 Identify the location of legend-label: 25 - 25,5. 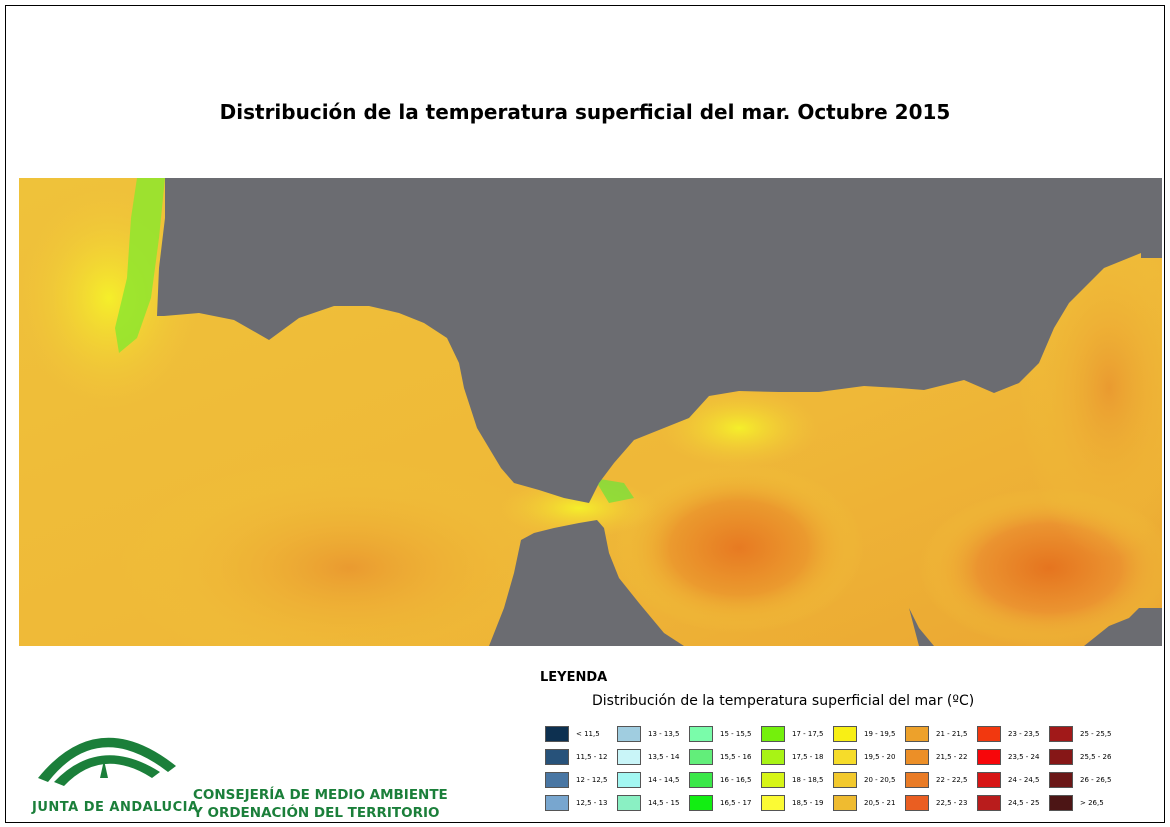
(1096, 734).